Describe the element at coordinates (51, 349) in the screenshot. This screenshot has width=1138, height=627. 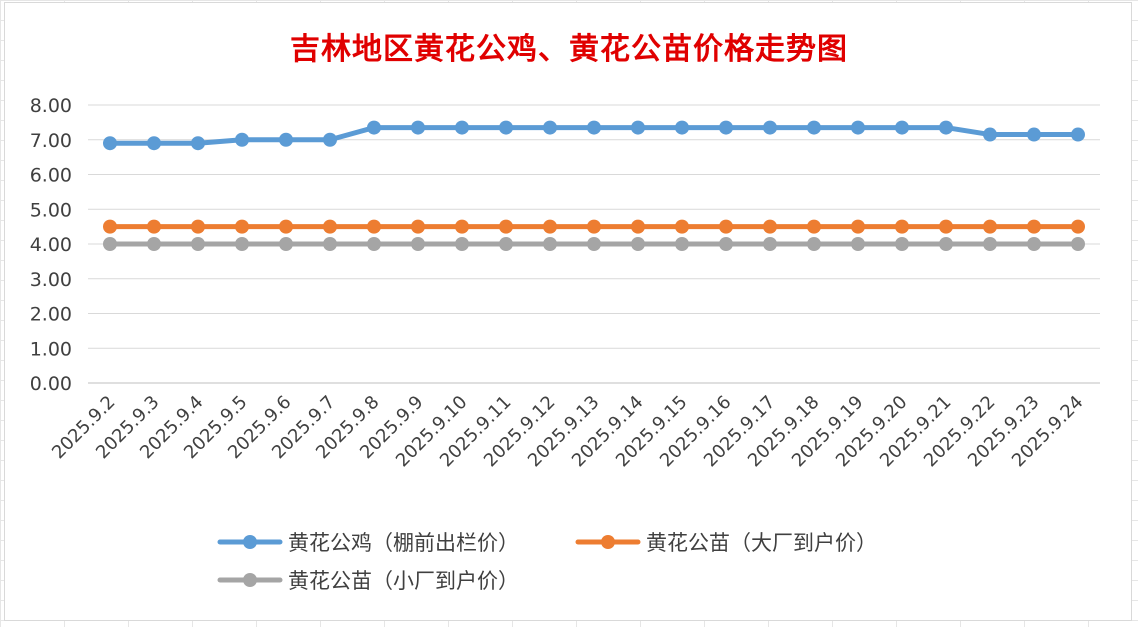
I see `y-tick-label: 1.00` at that location.